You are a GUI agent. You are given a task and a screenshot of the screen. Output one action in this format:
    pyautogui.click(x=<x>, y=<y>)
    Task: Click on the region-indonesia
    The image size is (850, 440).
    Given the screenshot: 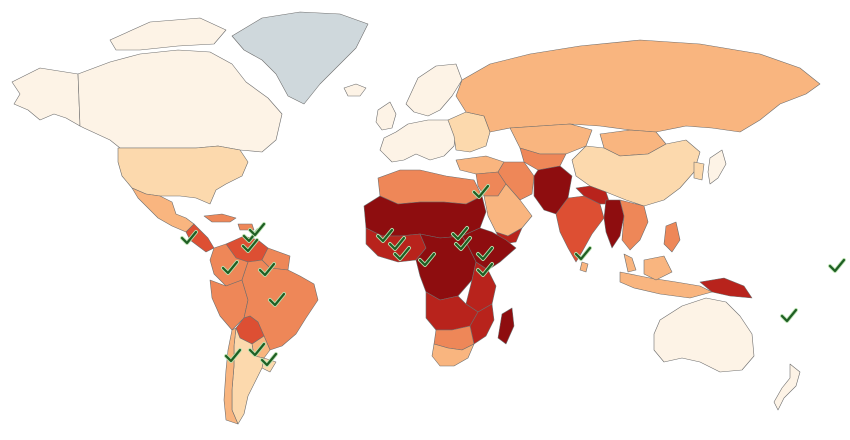 What is the action you would take?
    pyautogui.click(x=666, y=285)
    